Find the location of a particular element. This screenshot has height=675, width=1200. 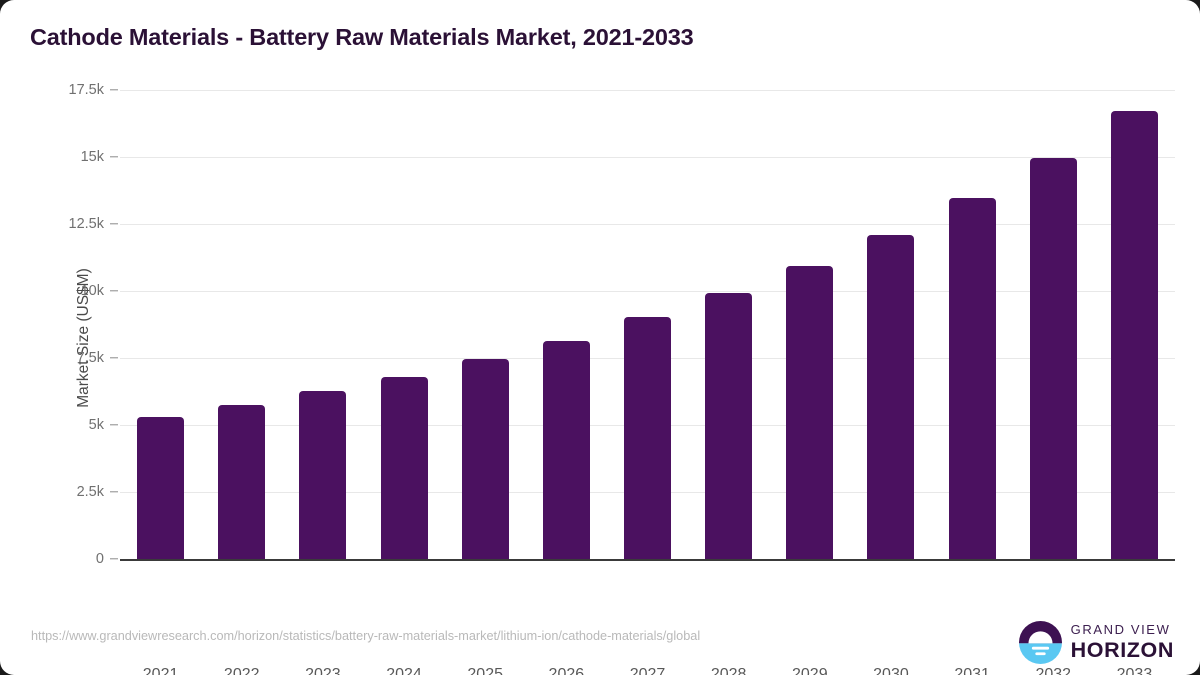

x-axis-tick-label: 2031 is located at coordinates (972, 670).